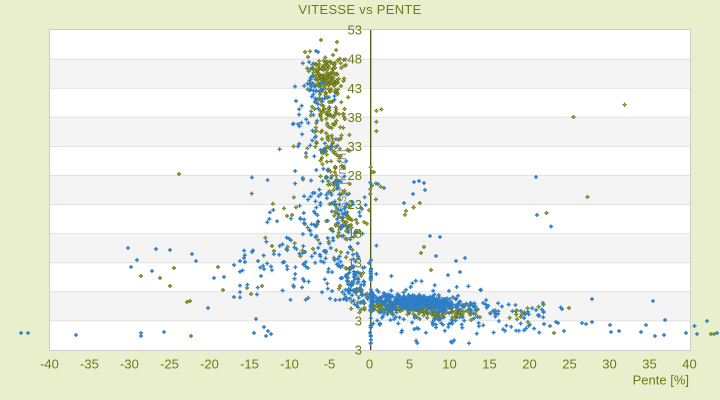  Describe the element at coordinates (289, 364) in the screenshot. I see `svg-text: -10` at that location.